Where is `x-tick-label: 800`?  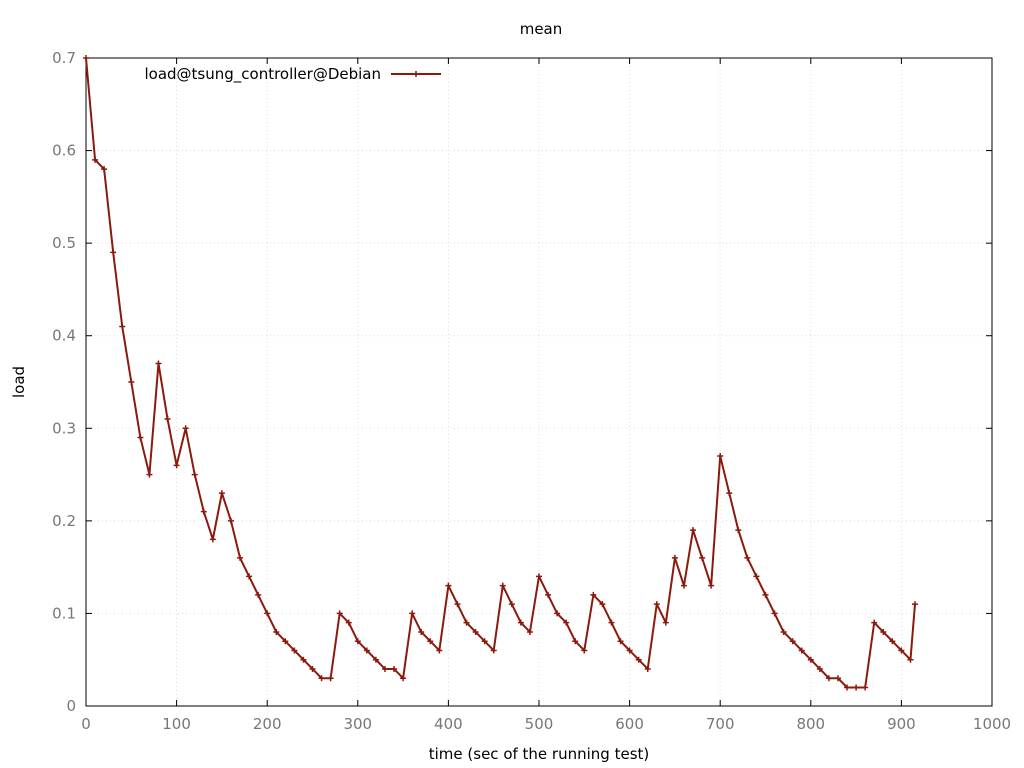 x-tick-label: 800 is located at coordinates (810, 724).